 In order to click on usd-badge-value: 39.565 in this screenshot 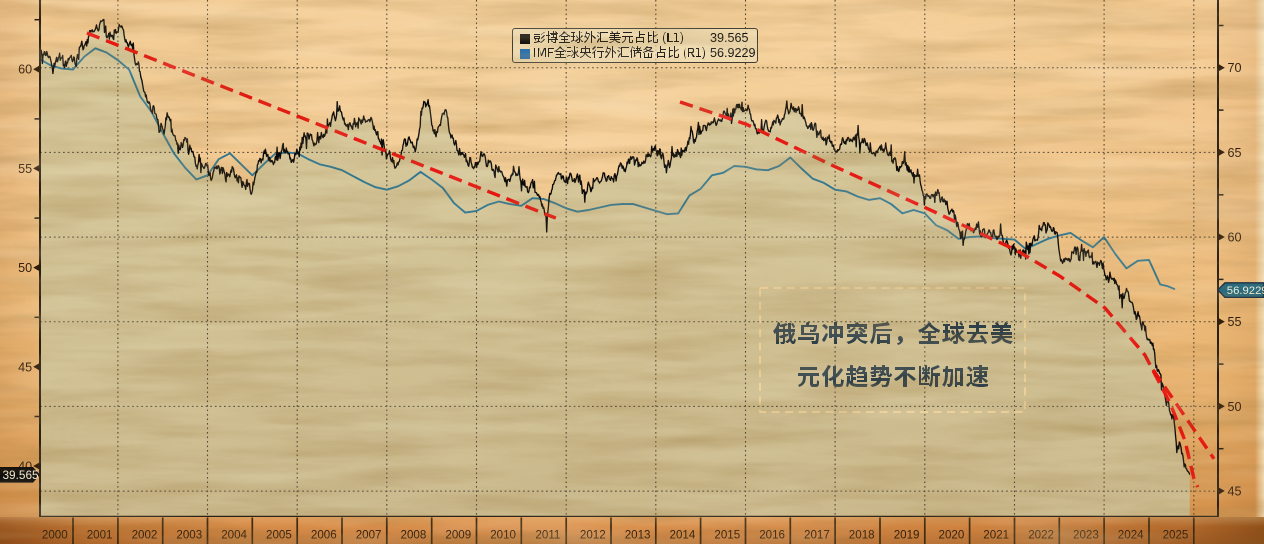, I will do `click(21, 475)`.